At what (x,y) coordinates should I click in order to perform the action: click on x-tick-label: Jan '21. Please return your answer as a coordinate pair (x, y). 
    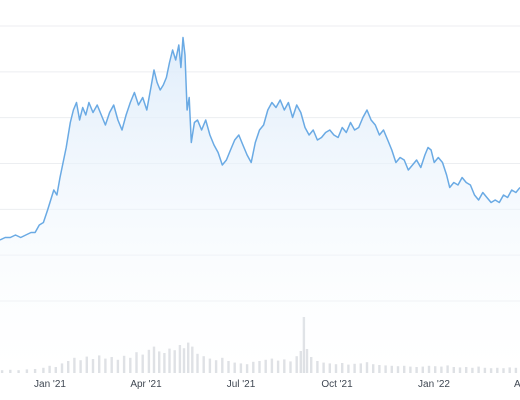
    Looking at the image, I should click on (50, 384).